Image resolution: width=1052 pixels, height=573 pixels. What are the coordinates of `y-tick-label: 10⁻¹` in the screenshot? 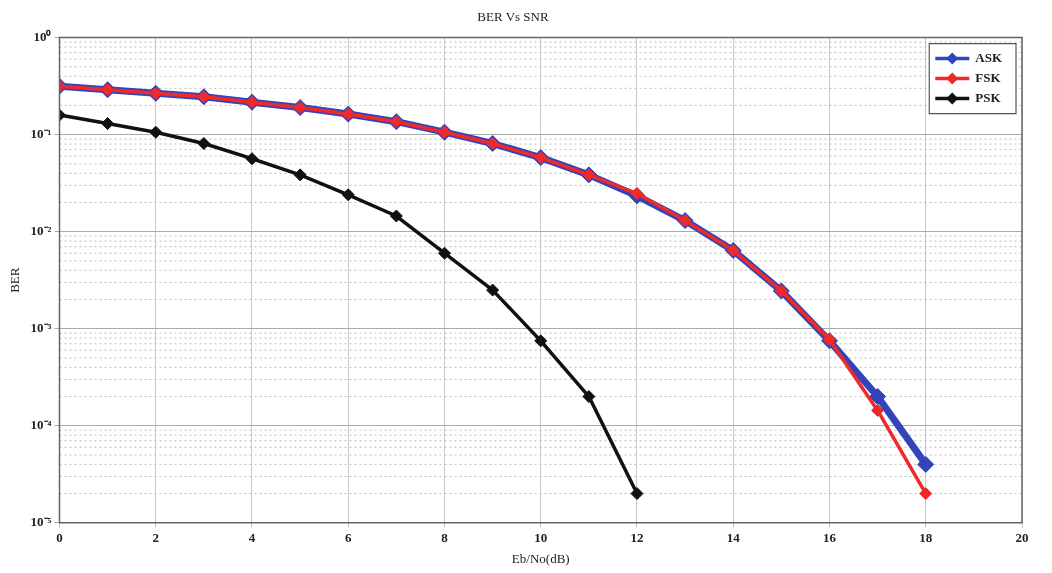 It's located at (41, 133).